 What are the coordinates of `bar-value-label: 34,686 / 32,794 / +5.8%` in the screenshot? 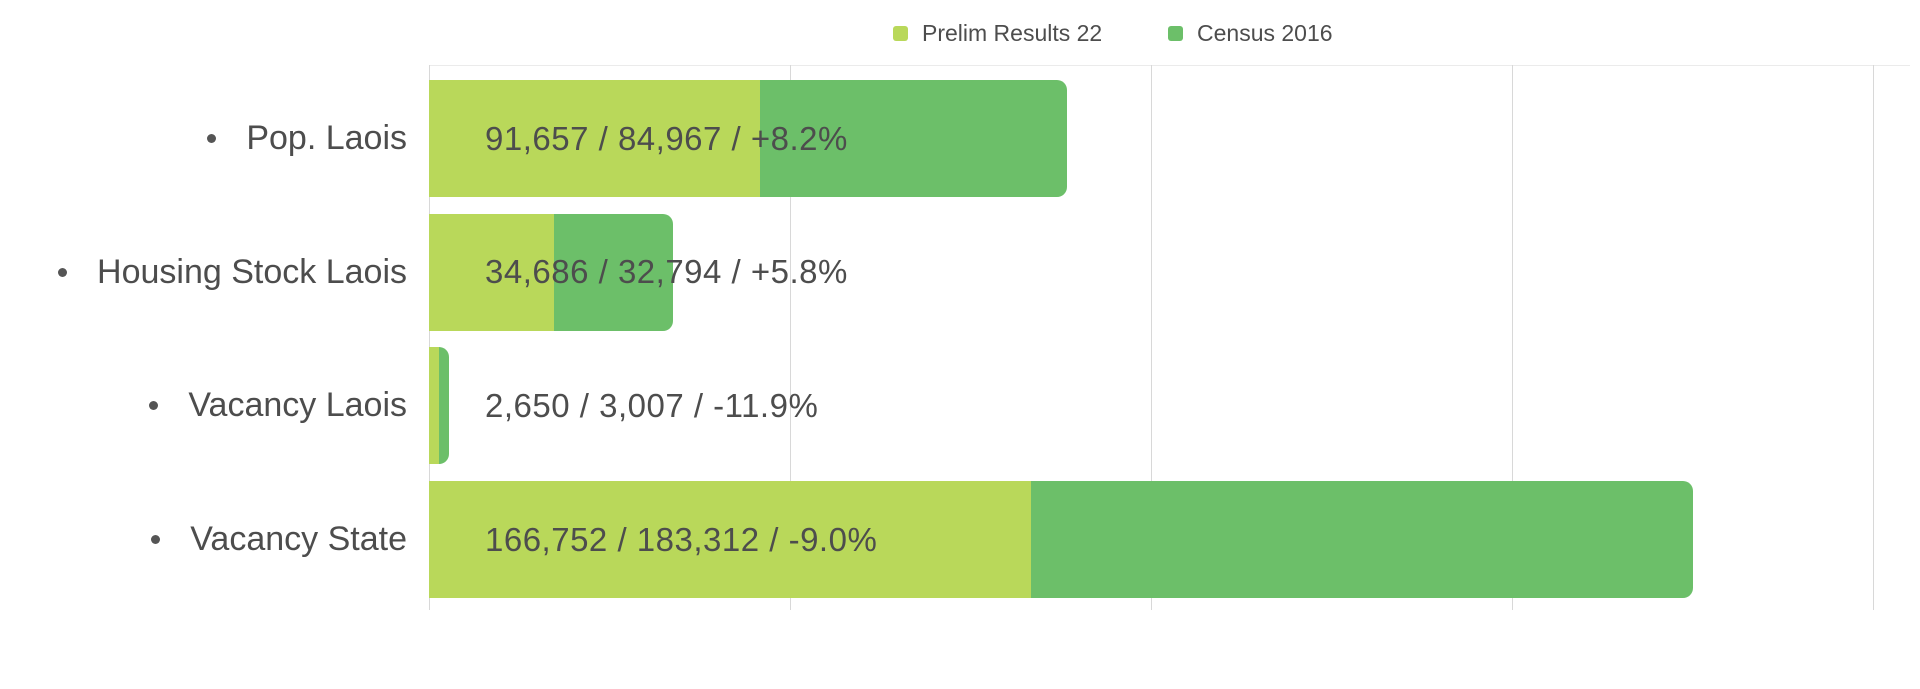 It's located at (666, 272).